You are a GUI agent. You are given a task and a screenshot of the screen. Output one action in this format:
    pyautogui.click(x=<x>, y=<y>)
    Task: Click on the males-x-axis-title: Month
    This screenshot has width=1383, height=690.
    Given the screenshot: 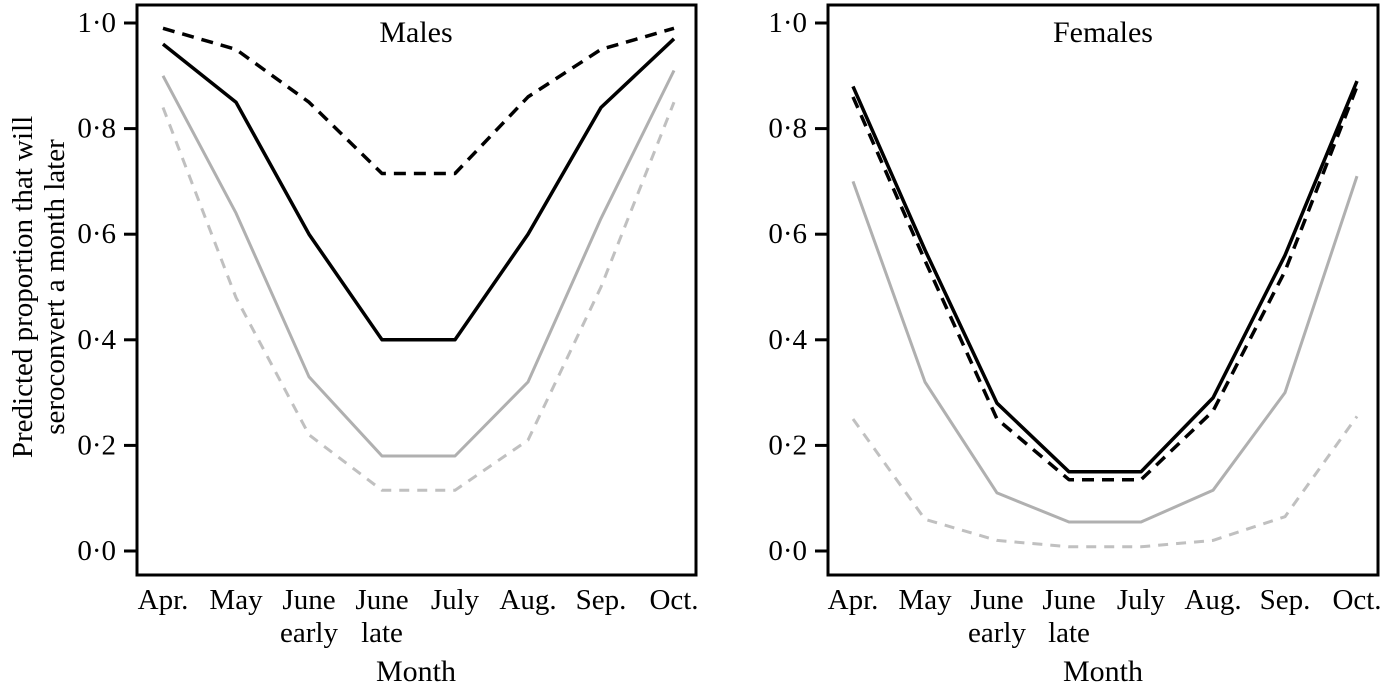 What is the action you would take?
    pyautogui.click(x=416, y=671)
    